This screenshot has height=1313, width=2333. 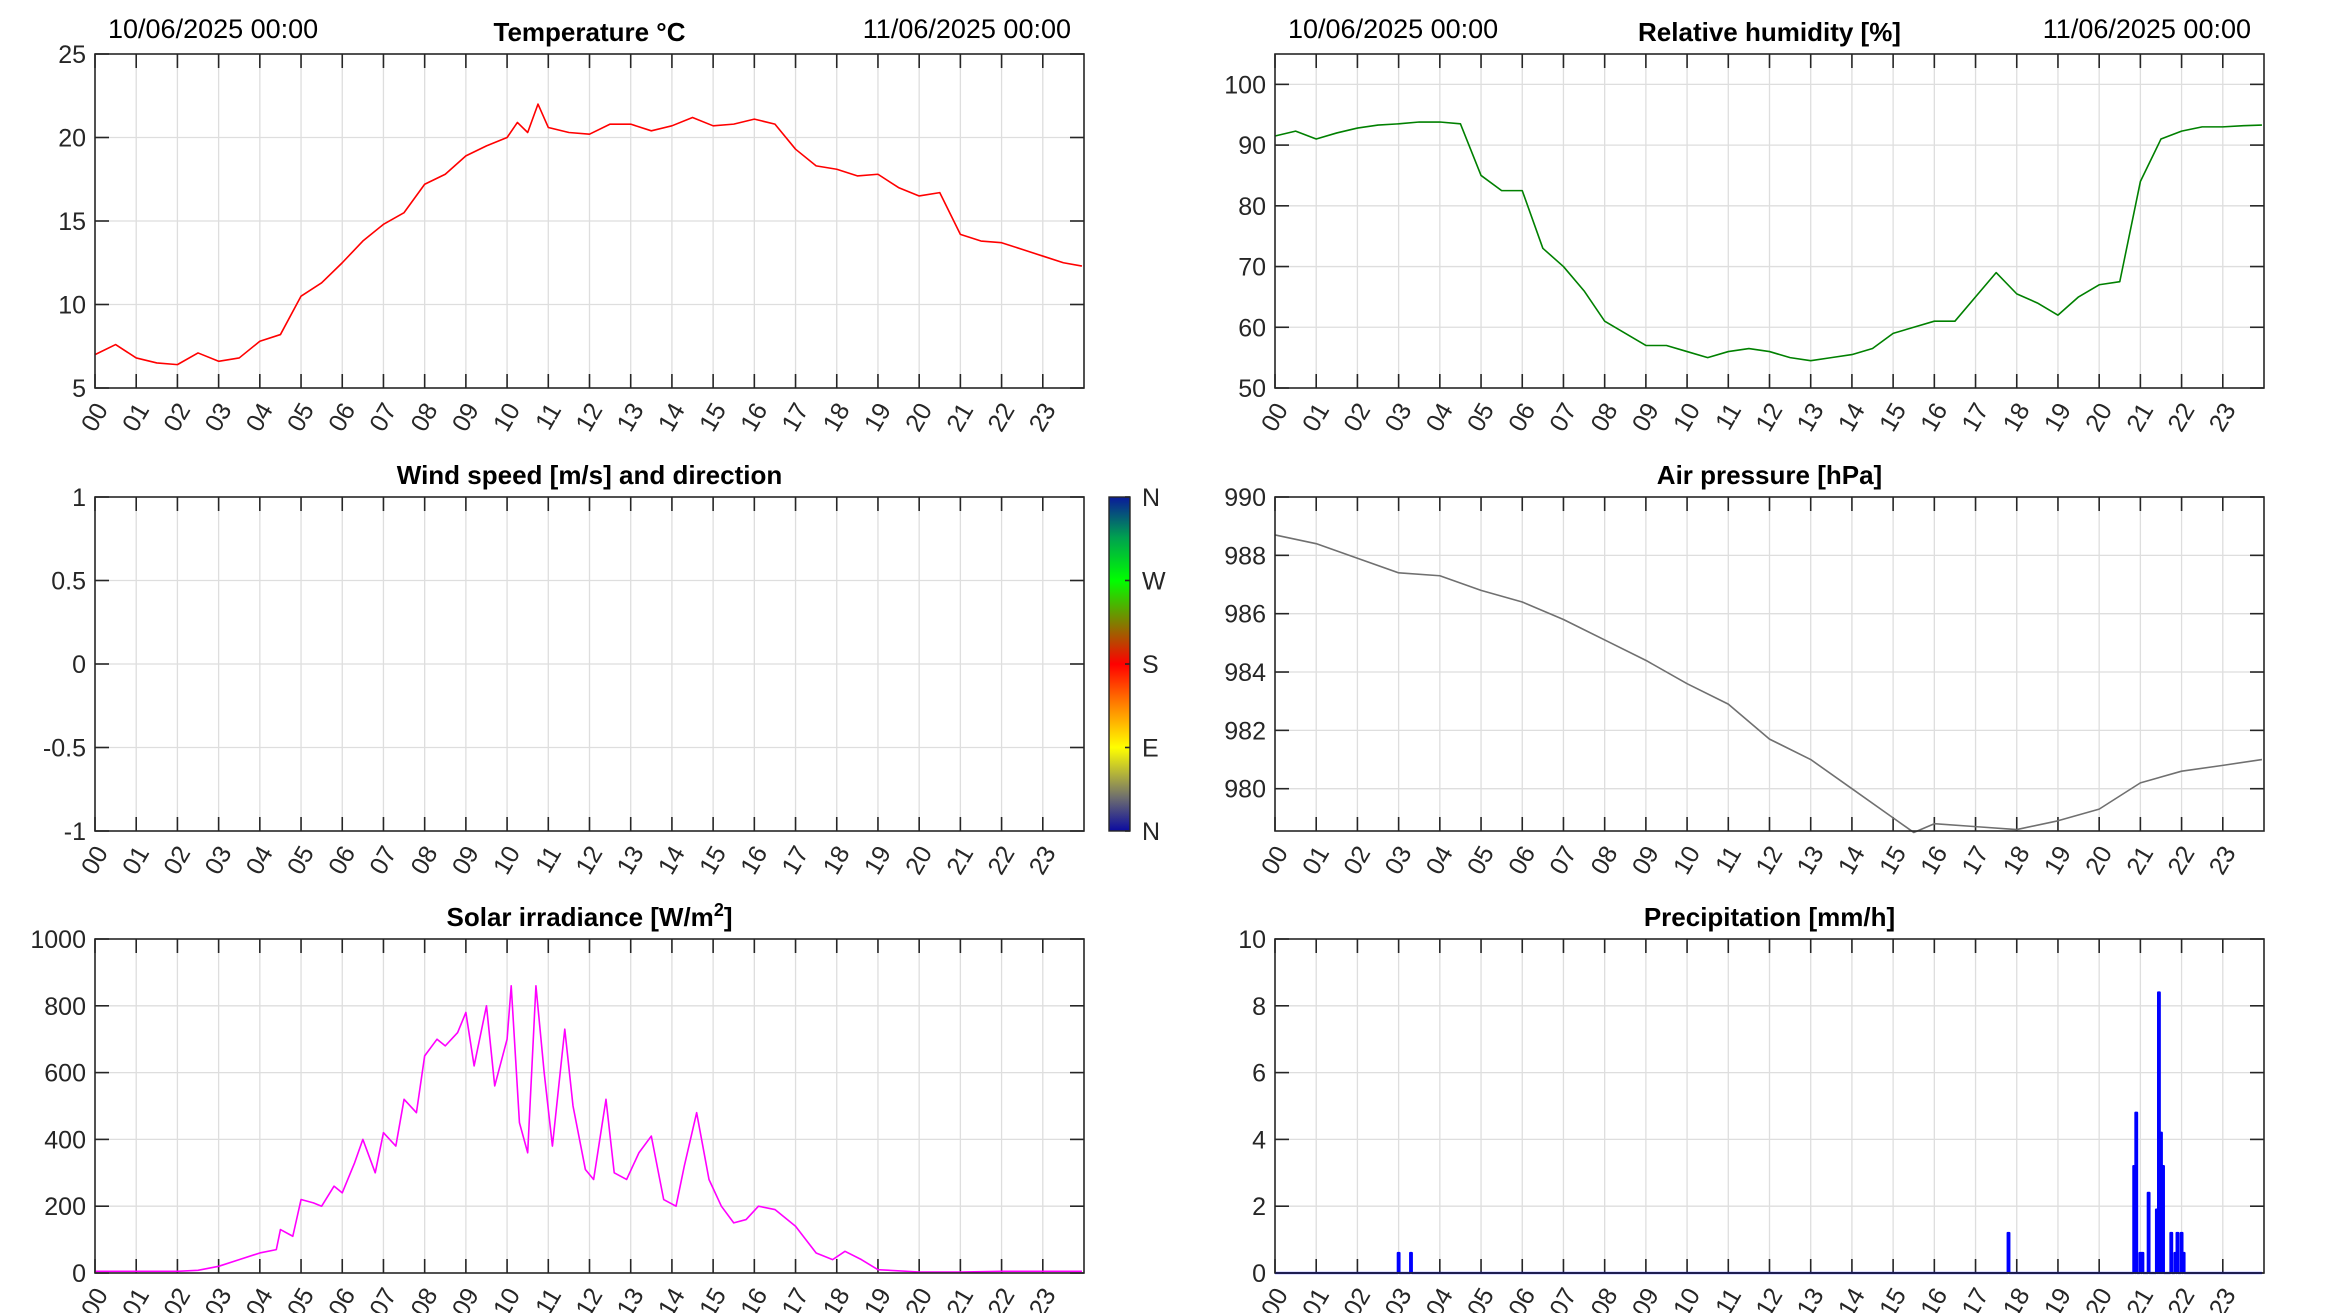 I want to click on y-tick-label: 4, so click(x=1259, y=1140).